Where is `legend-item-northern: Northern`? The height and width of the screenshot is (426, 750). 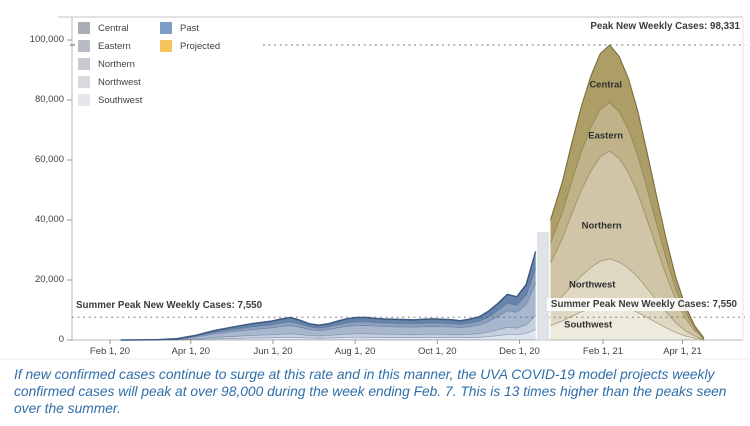 legend-item-northern: Northern is located at coordinates (110, 64).